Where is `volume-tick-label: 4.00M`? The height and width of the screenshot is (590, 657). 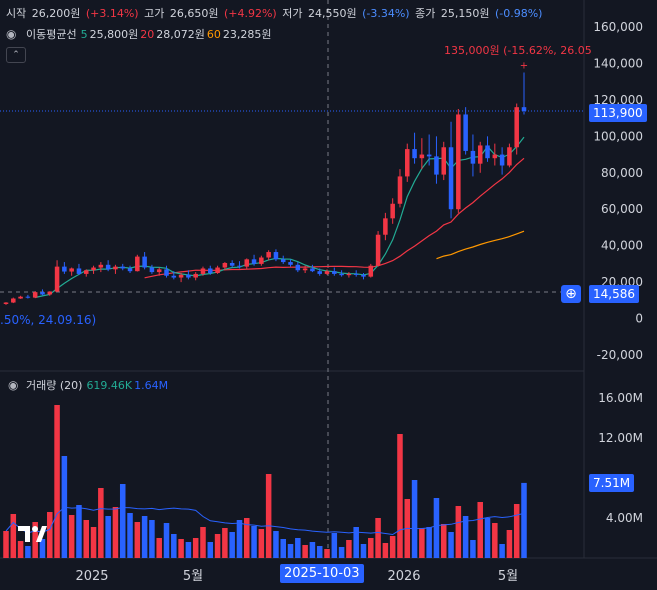 volume-tick-label: 4.00M is located at coordinates (624, 518).